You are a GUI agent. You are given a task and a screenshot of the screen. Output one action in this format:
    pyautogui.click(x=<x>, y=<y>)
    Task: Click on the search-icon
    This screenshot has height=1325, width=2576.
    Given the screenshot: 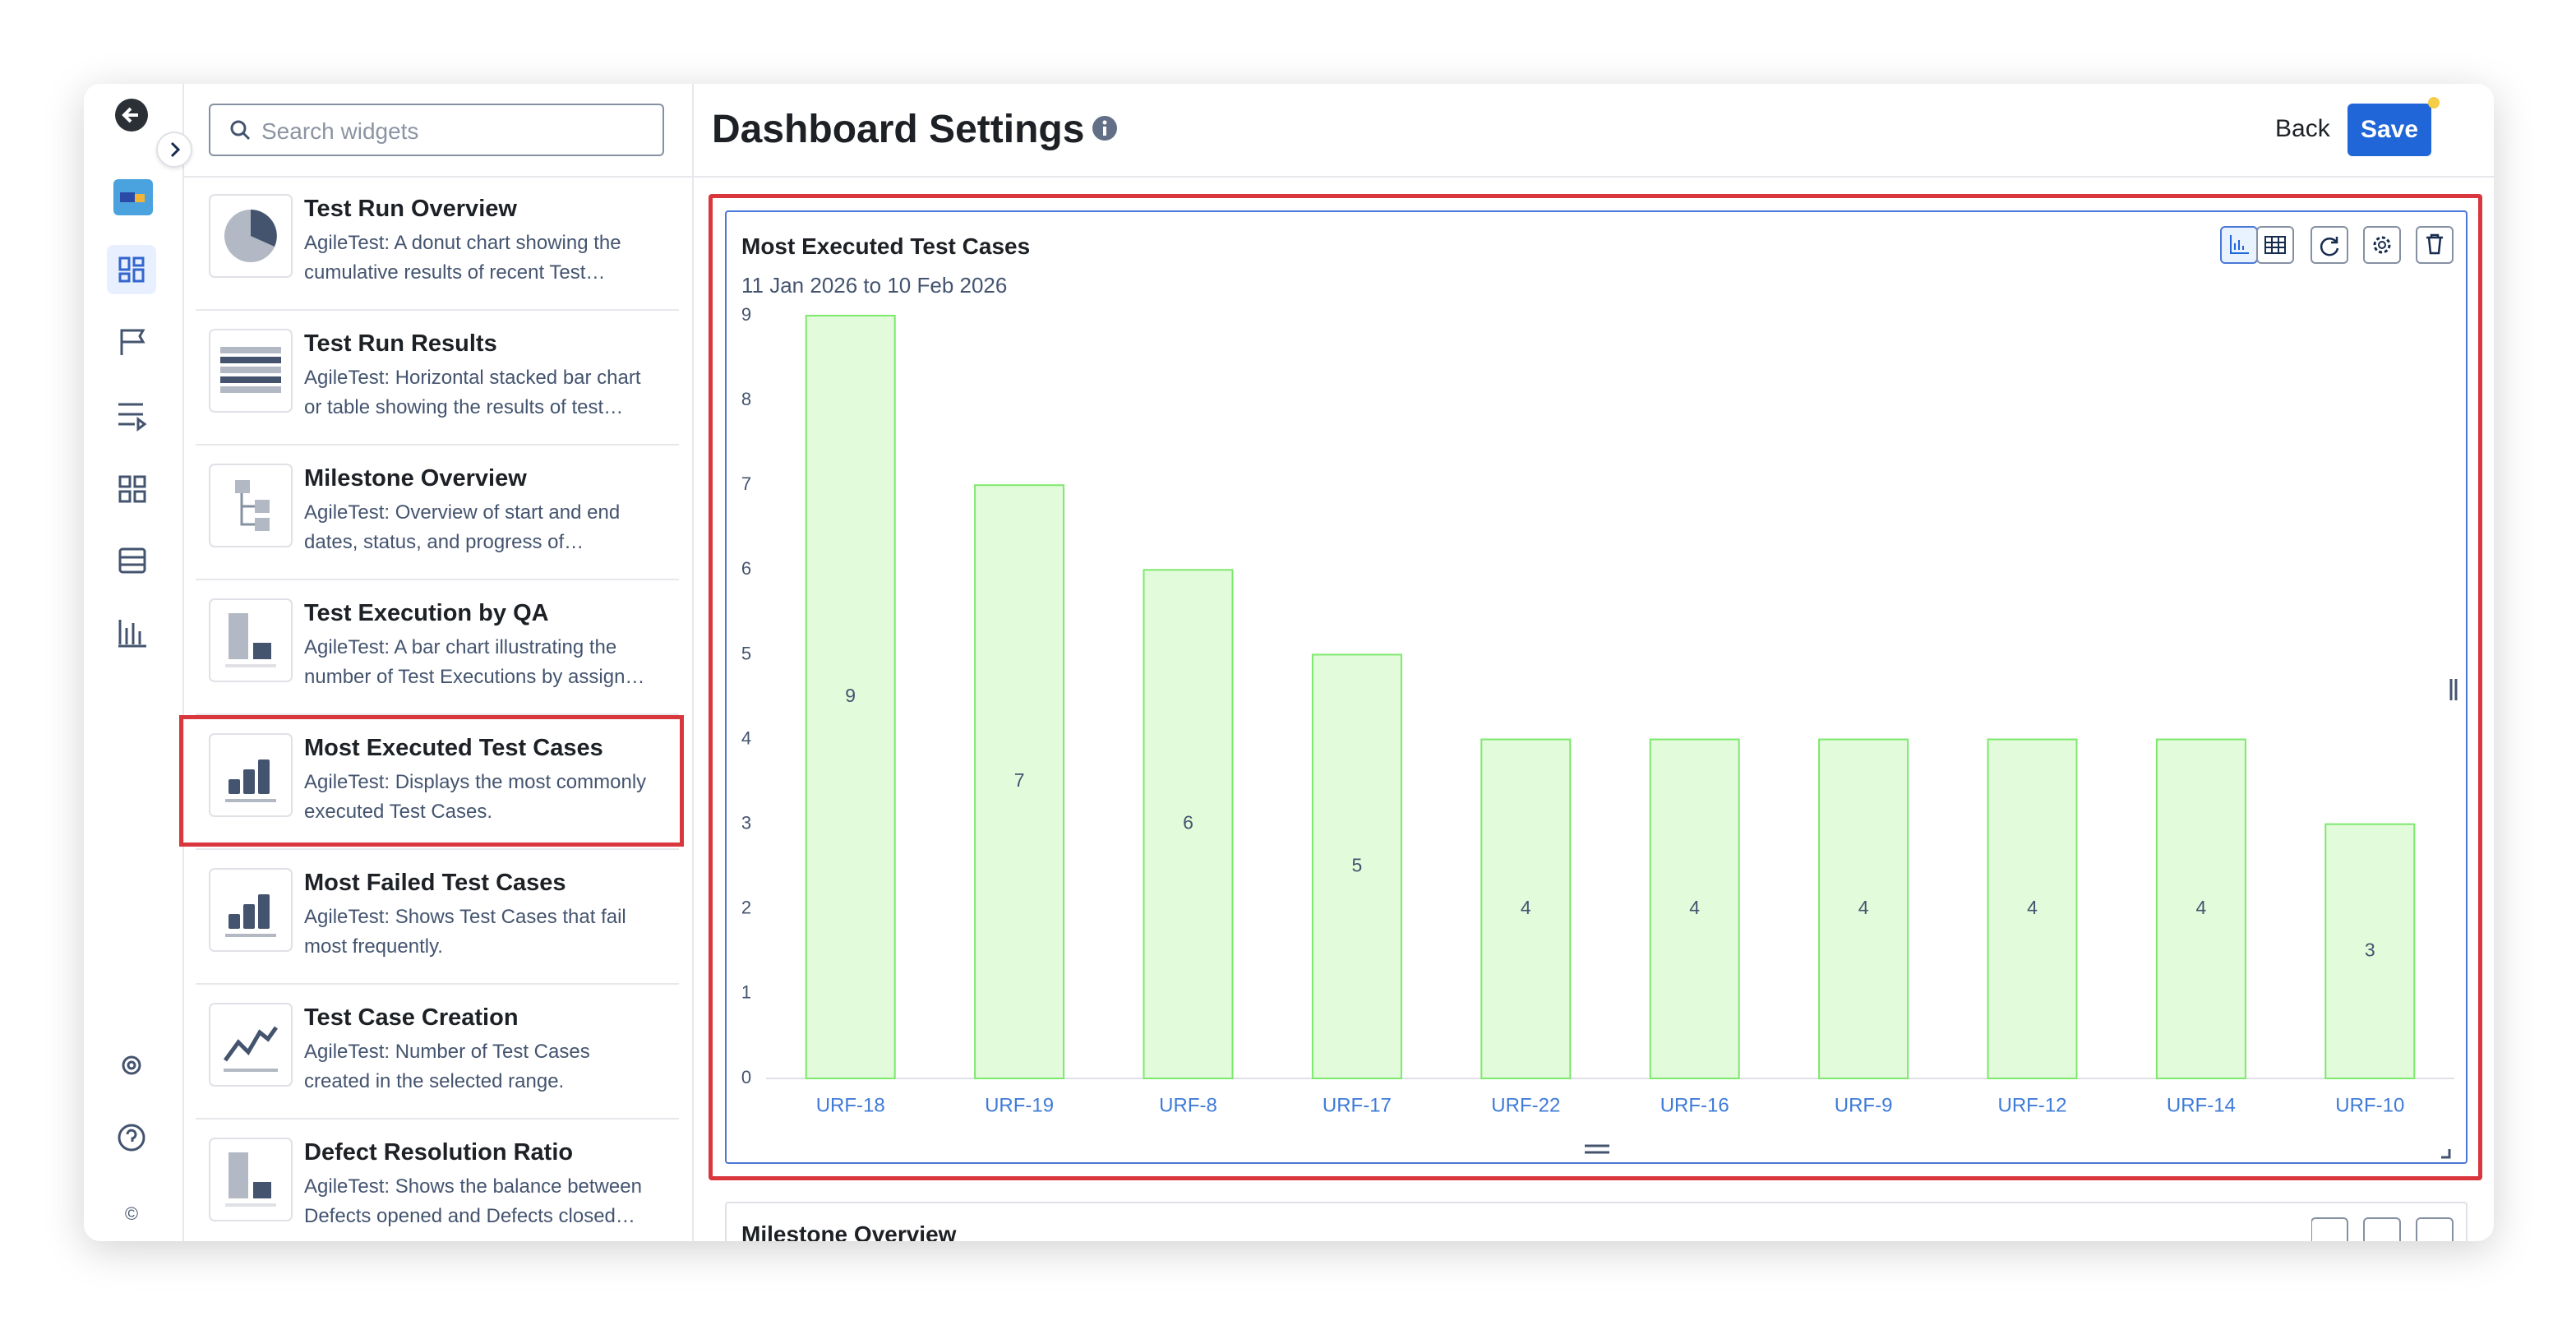 What is the action you would take?
    pyautogui.click(x=241, y=130)
    